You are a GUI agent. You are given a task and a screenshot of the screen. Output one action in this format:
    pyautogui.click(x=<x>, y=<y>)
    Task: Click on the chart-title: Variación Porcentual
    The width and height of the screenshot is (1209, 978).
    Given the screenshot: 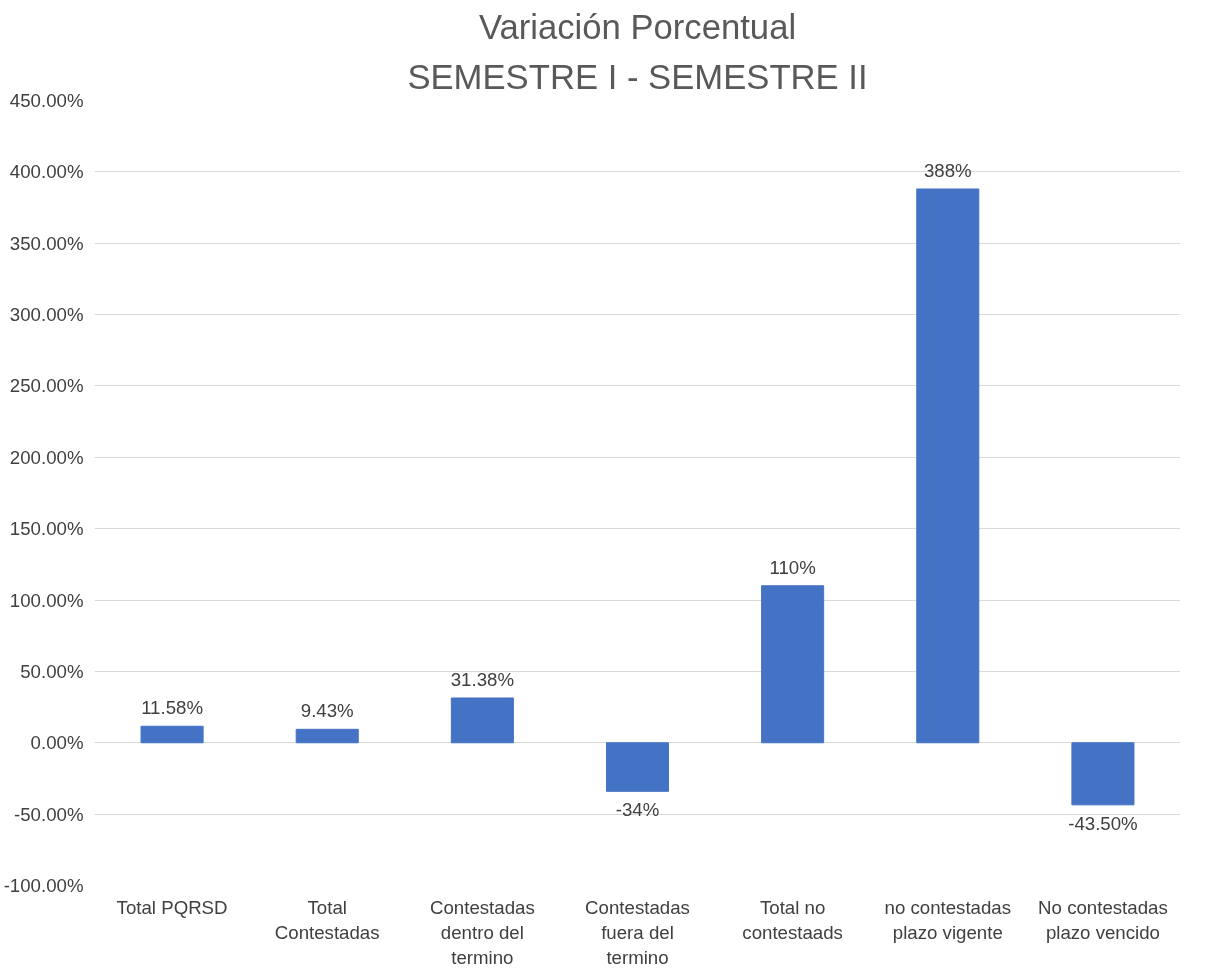 What is the action you would take?
    pyautogui.click(x=637, y=26)
    